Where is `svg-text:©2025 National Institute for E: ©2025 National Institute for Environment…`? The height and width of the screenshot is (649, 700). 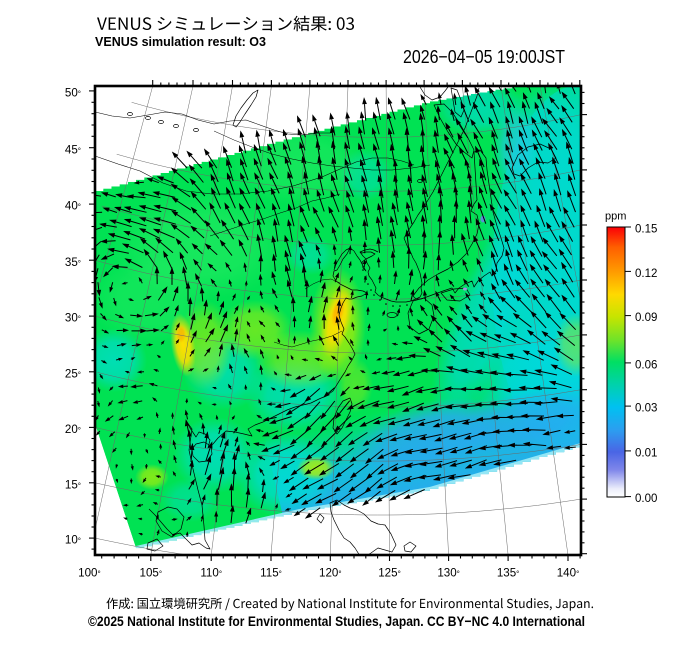
svg-text:©2025 National Institute for E: ©2025 National Institute for Environment… is located at coordinates (336, 621).